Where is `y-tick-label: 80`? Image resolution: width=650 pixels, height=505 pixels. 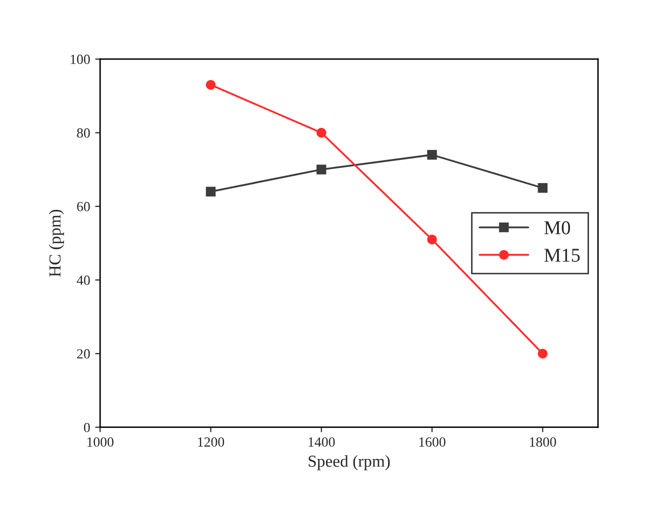
y-tick-label: 80 is located at coordinates (83, 133).